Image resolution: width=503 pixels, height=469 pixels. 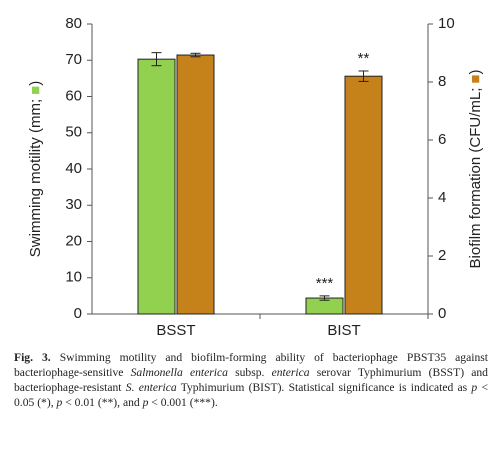 What do you see at coordinates (73, 59) in the screenshot?
I see `y-tick-label: 70` at bounding box center [73, 59].